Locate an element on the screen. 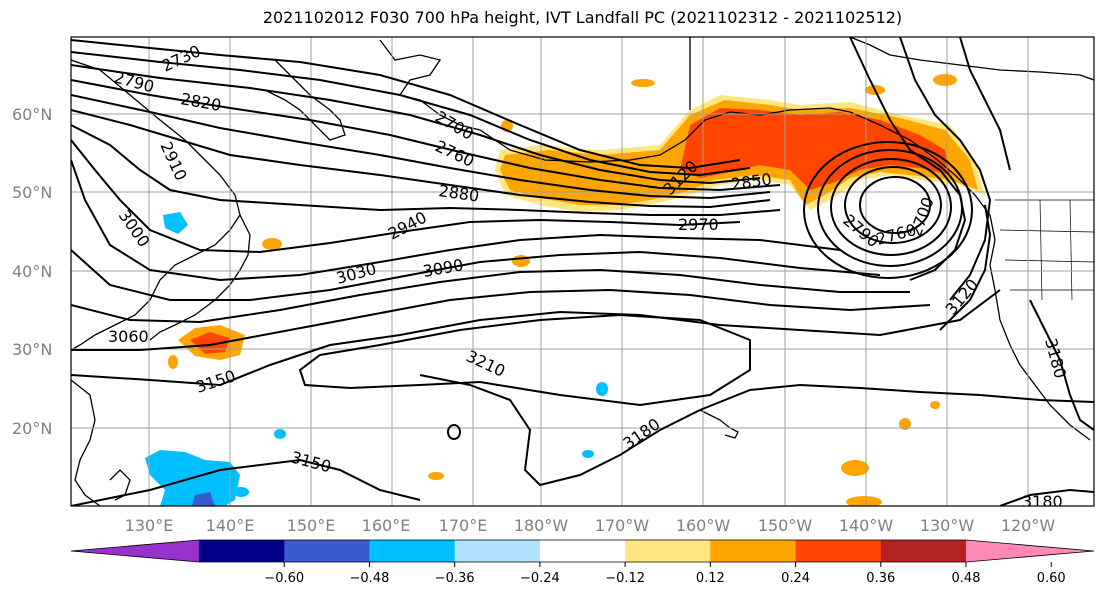  contour-label: 2970 is located at coordinates (698, 224).